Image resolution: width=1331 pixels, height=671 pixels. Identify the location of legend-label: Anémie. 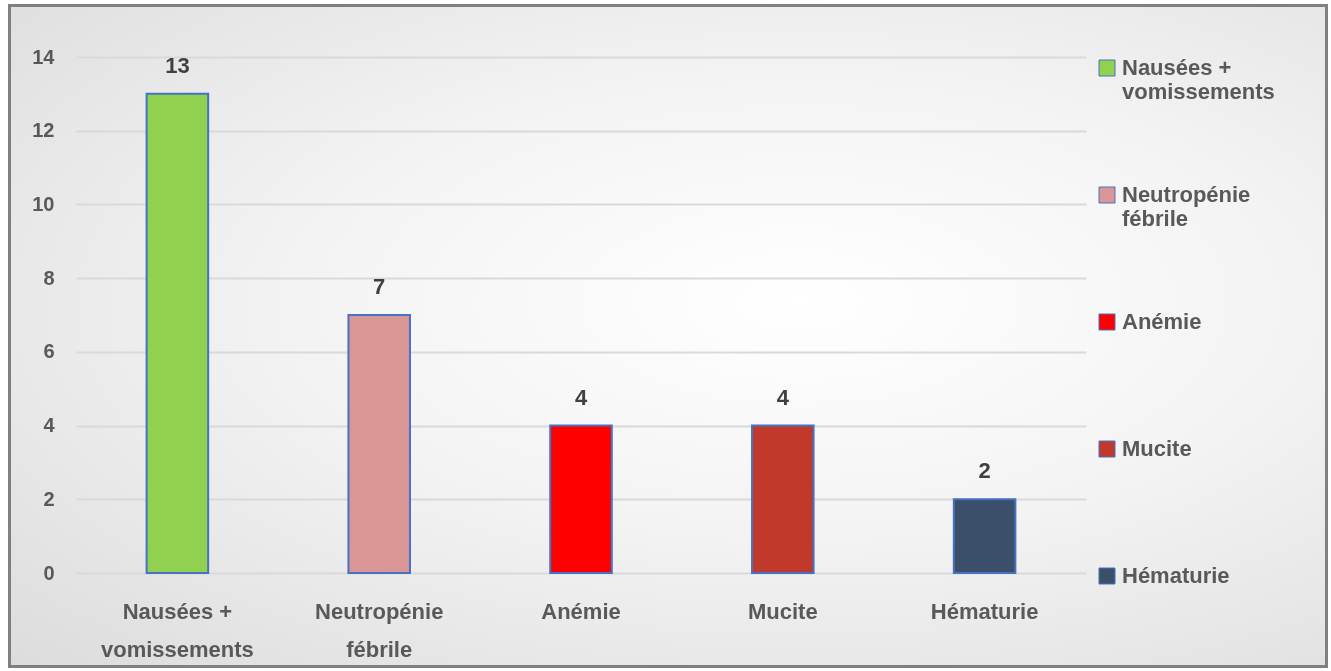
(1162, 321).